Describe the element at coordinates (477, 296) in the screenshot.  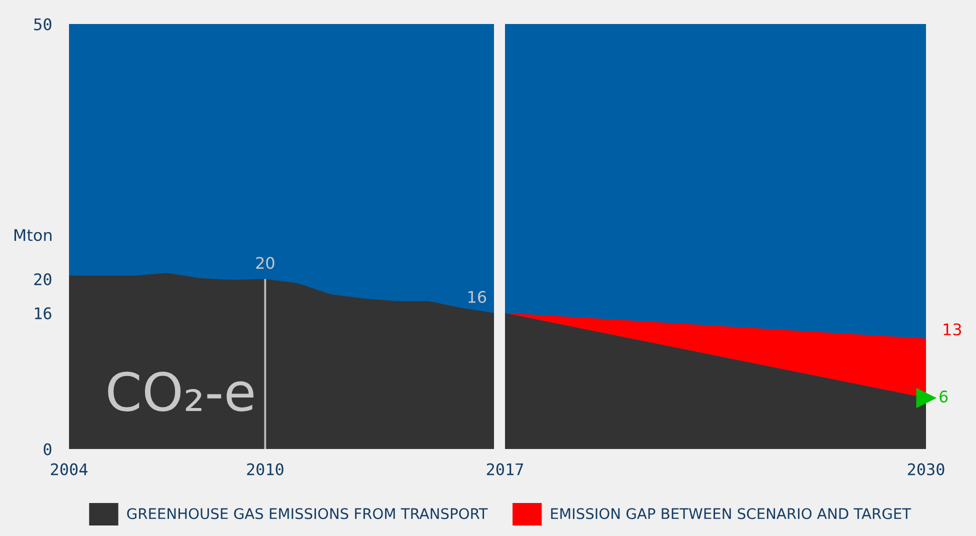
I see `annotation: 16` at that location.